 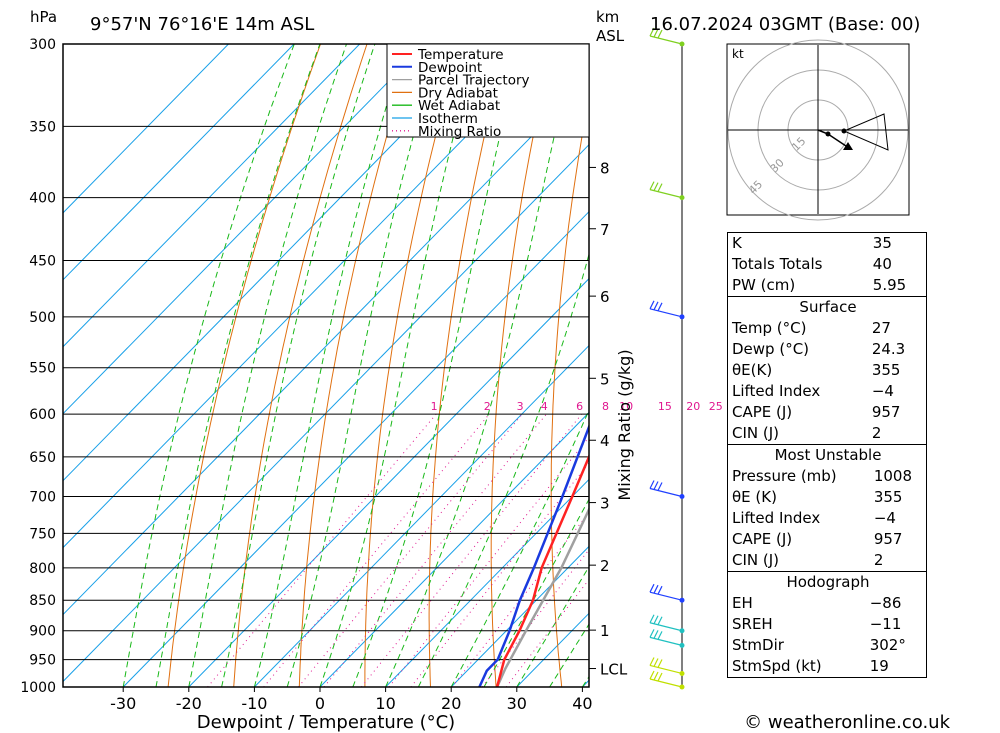 What do you see at coordinates (865, 132) in the screenshot?
I see `storm-motion-triangle` at bounding box center [865, 132].